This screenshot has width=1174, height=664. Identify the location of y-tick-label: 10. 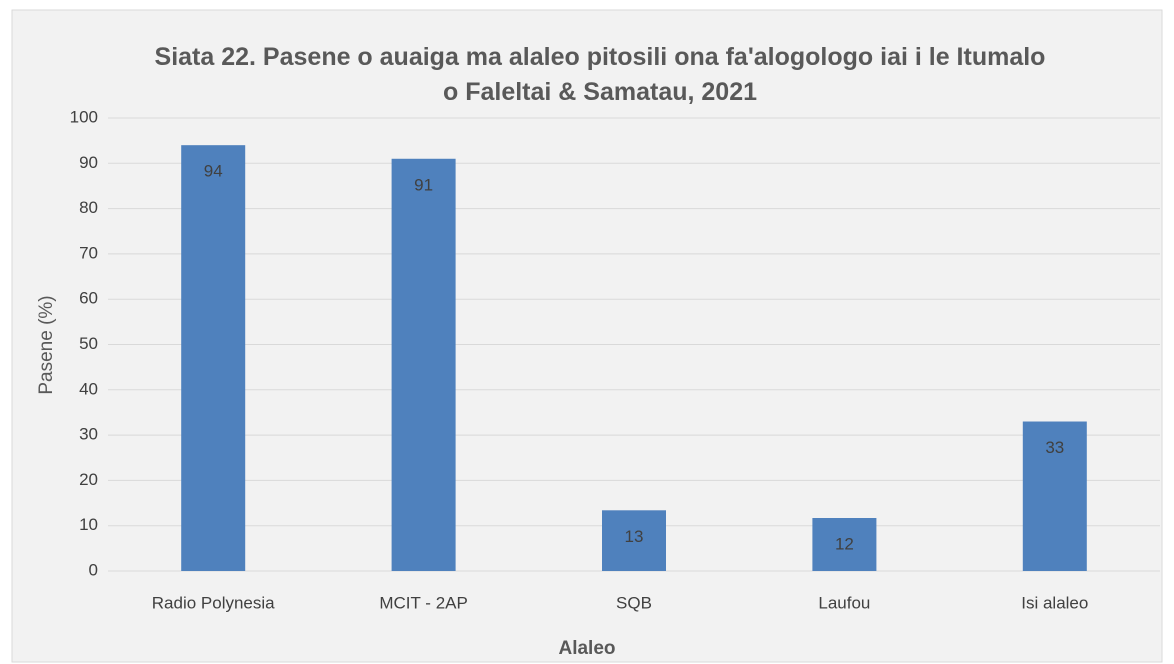
(88, 524).